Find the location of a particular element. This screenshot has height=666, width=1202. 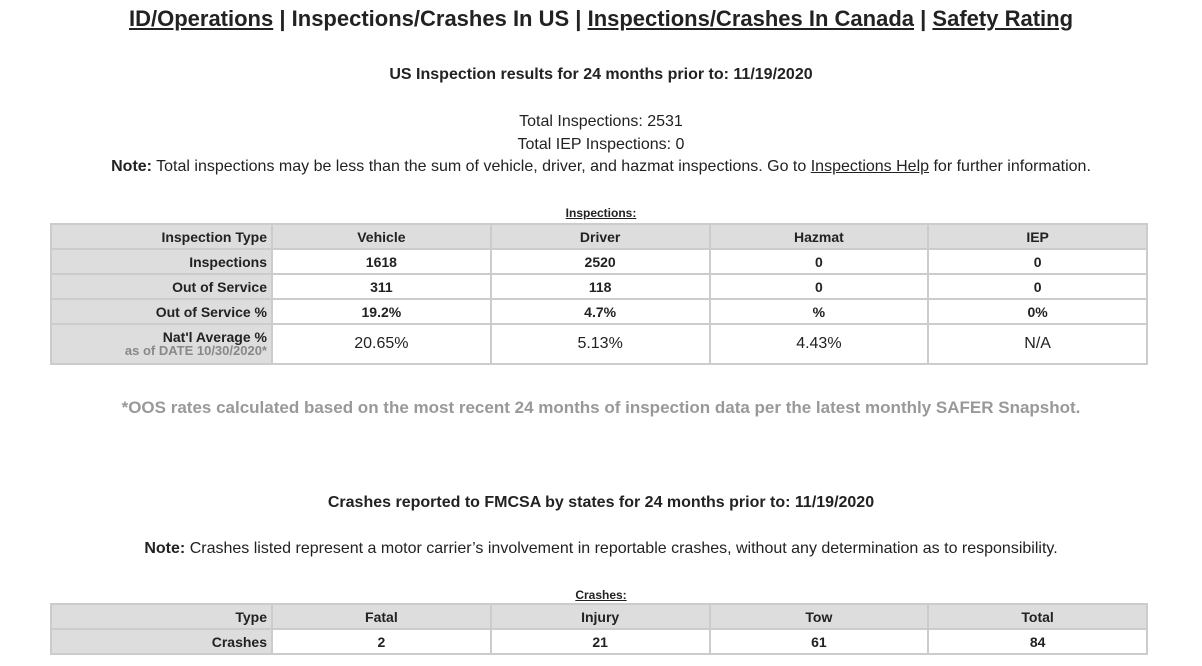

cell: % is located at coordinates (819, 311).